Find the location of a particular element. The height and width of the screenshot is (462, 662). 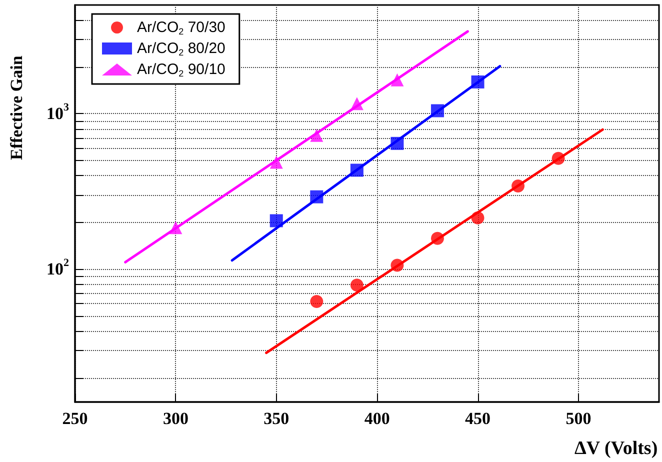

x-tick-label: 300 is located at coordinates (175, 418).